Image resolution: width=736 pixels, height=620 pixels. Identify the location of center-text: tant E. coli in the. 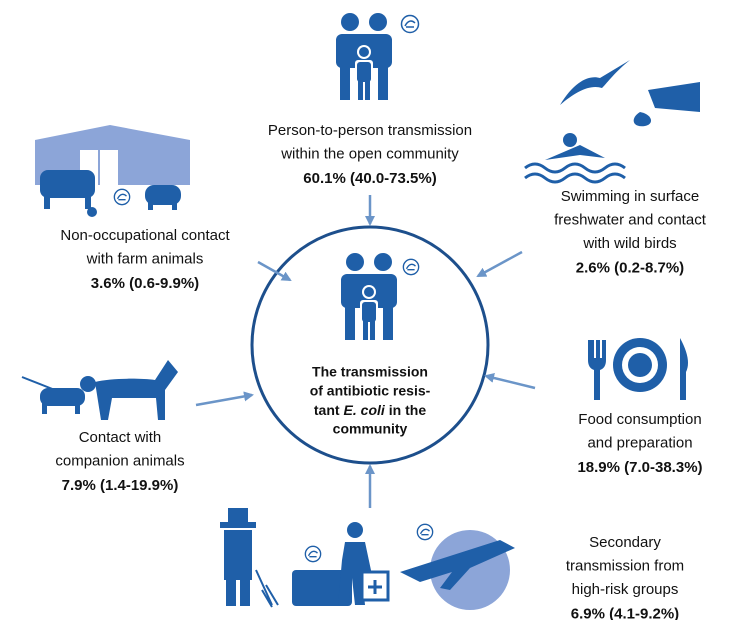
(370, 410).